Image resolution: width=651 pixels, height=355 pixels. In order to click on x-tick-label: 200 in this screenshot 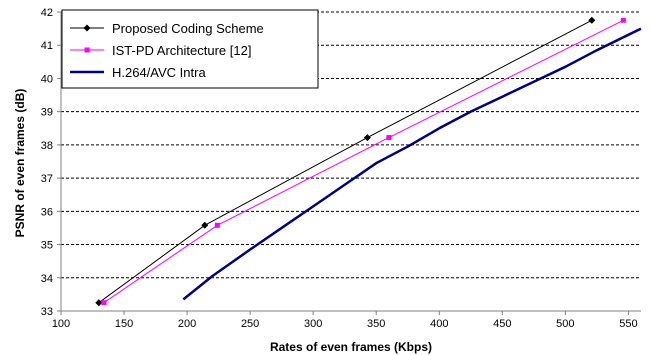, I will do `click(187, 324)`.